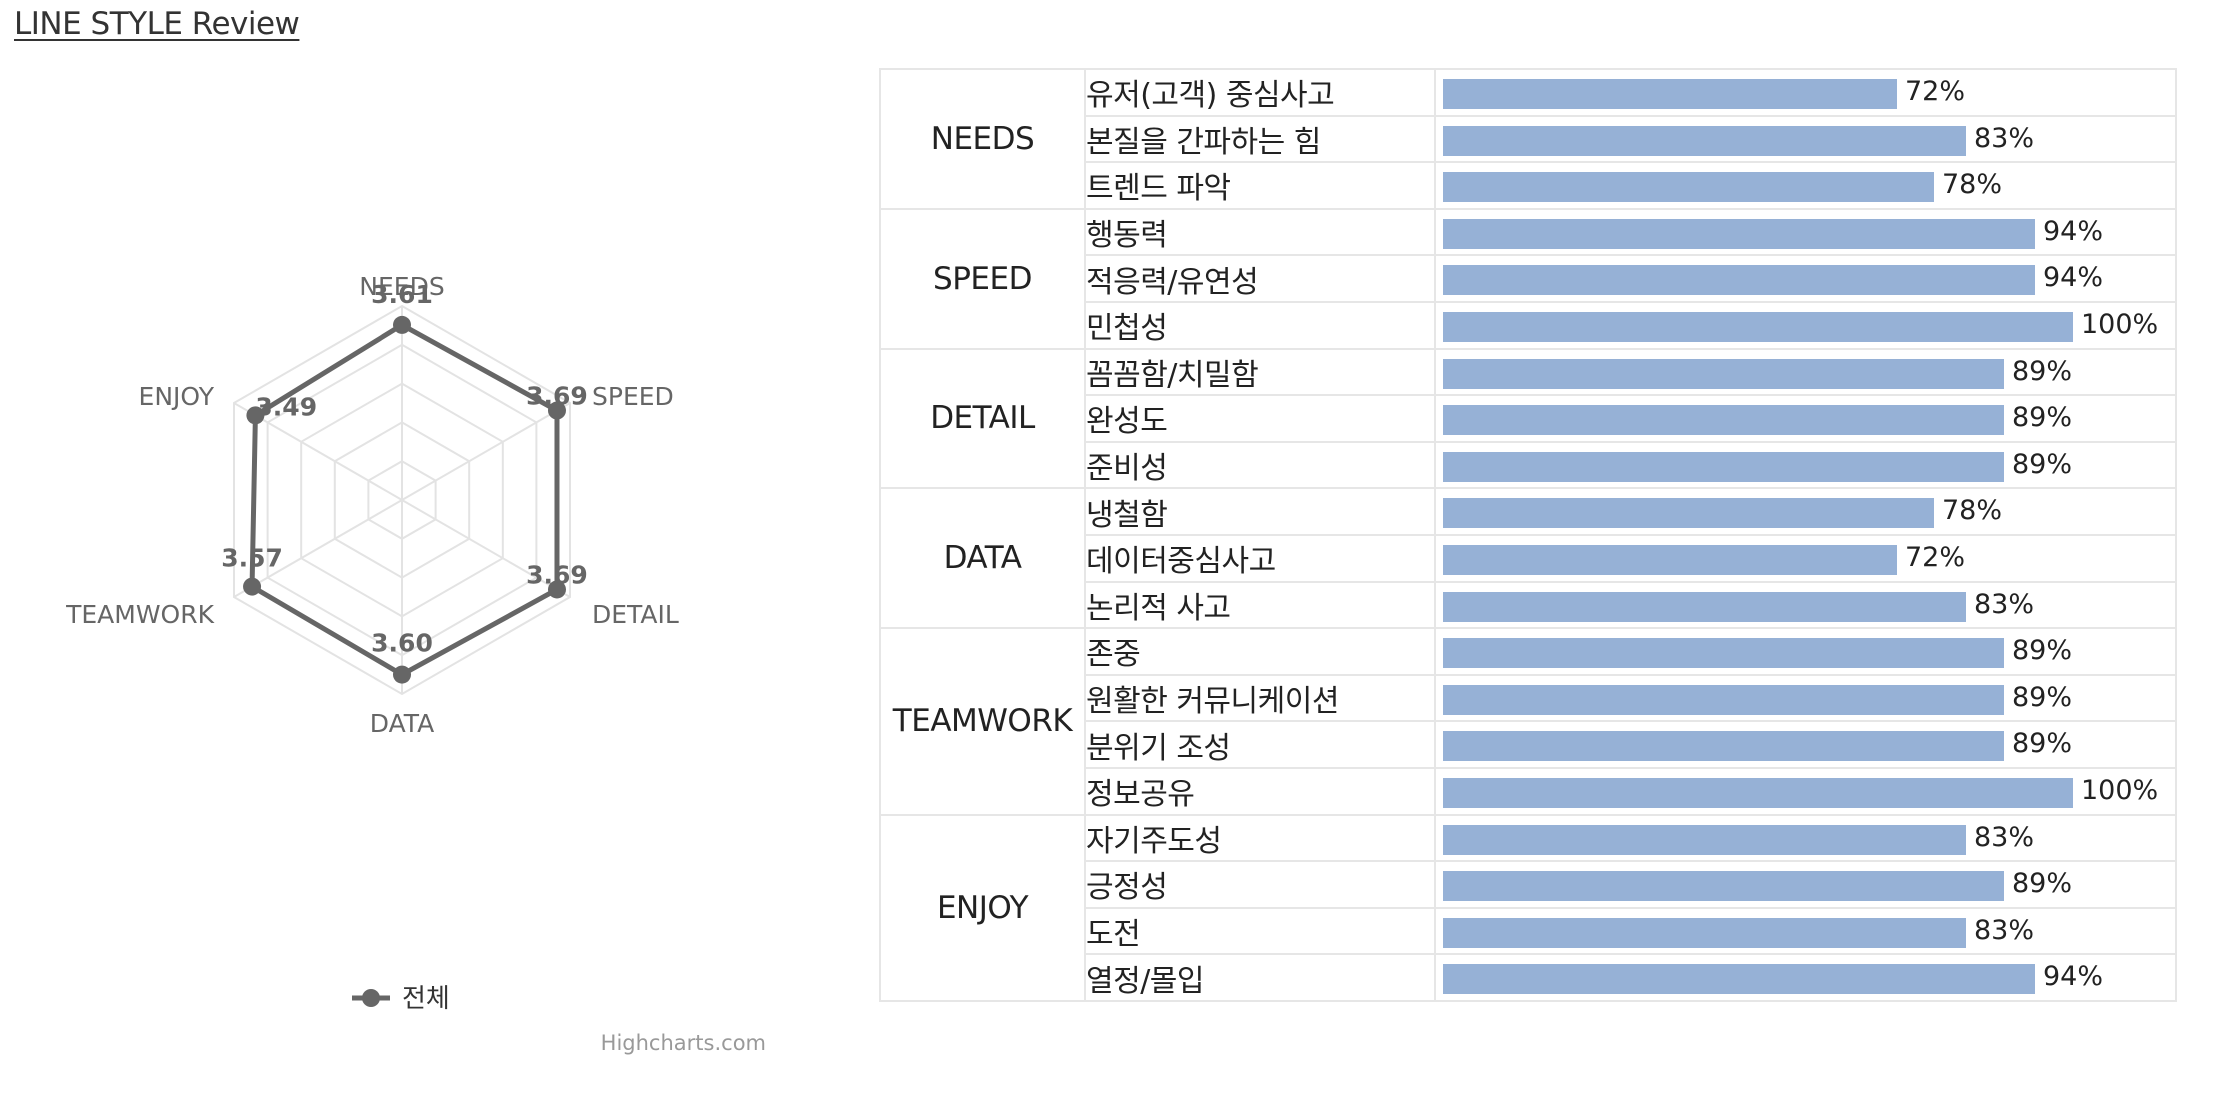 Image resolution: width=2236 pixels, height=1106 pixels. I want to click on table-row: SPEED 행동력 94%, so click(1528, 278).